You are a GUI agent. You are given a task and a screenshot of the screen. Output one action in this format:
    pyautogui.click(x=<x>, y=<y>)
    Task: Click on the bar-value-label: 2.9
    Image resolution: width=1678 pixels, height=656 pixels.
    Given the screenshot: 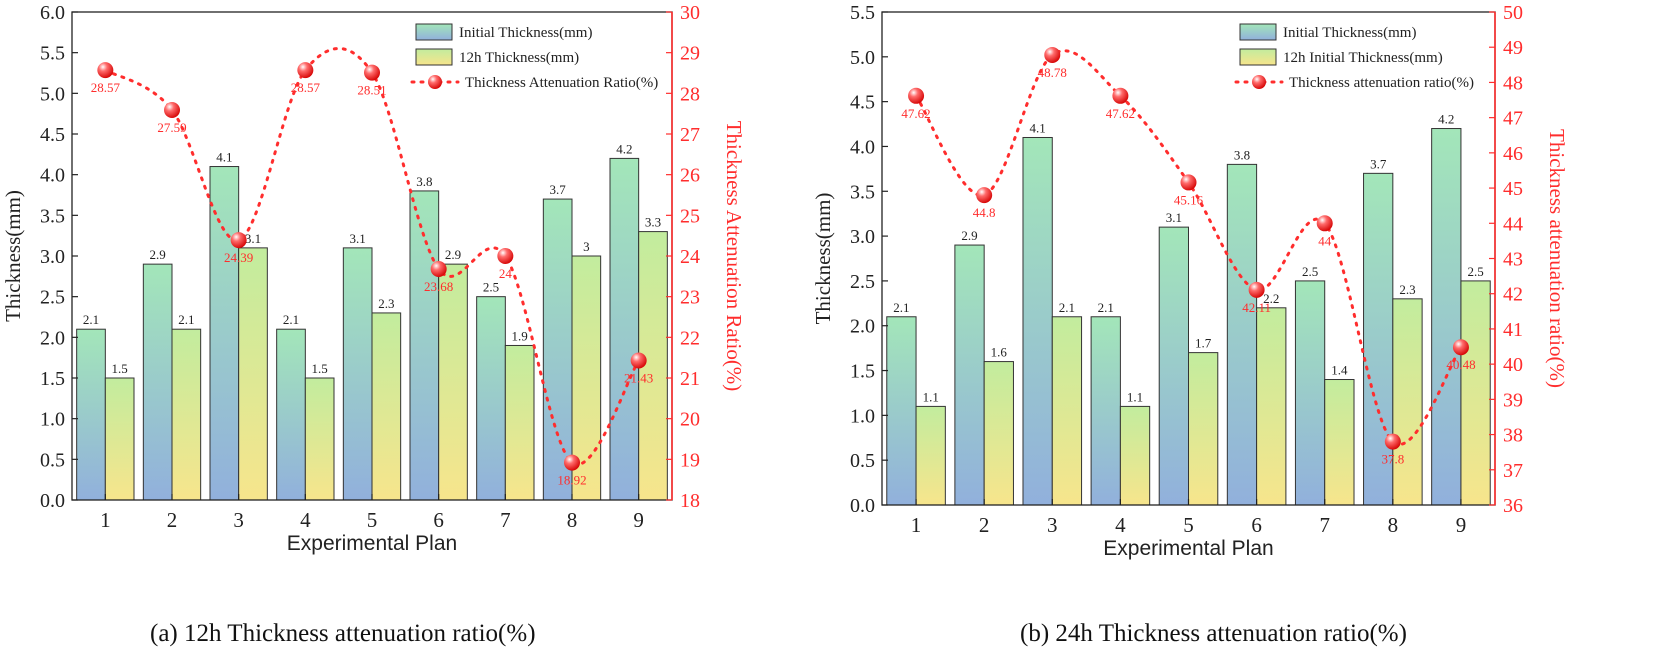 What is the action you would take?
    pyautogui.click(x=158, y=254)
    